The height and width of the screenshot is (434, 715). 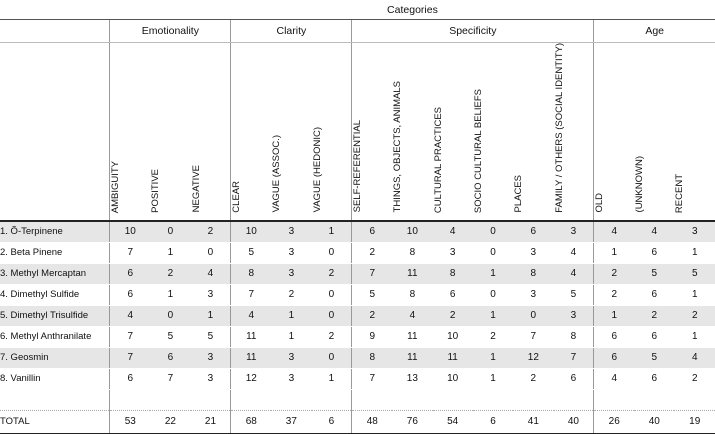 I want to click on column-header-label: VAGUE (HEDONIC), so click(x=317, y=170).